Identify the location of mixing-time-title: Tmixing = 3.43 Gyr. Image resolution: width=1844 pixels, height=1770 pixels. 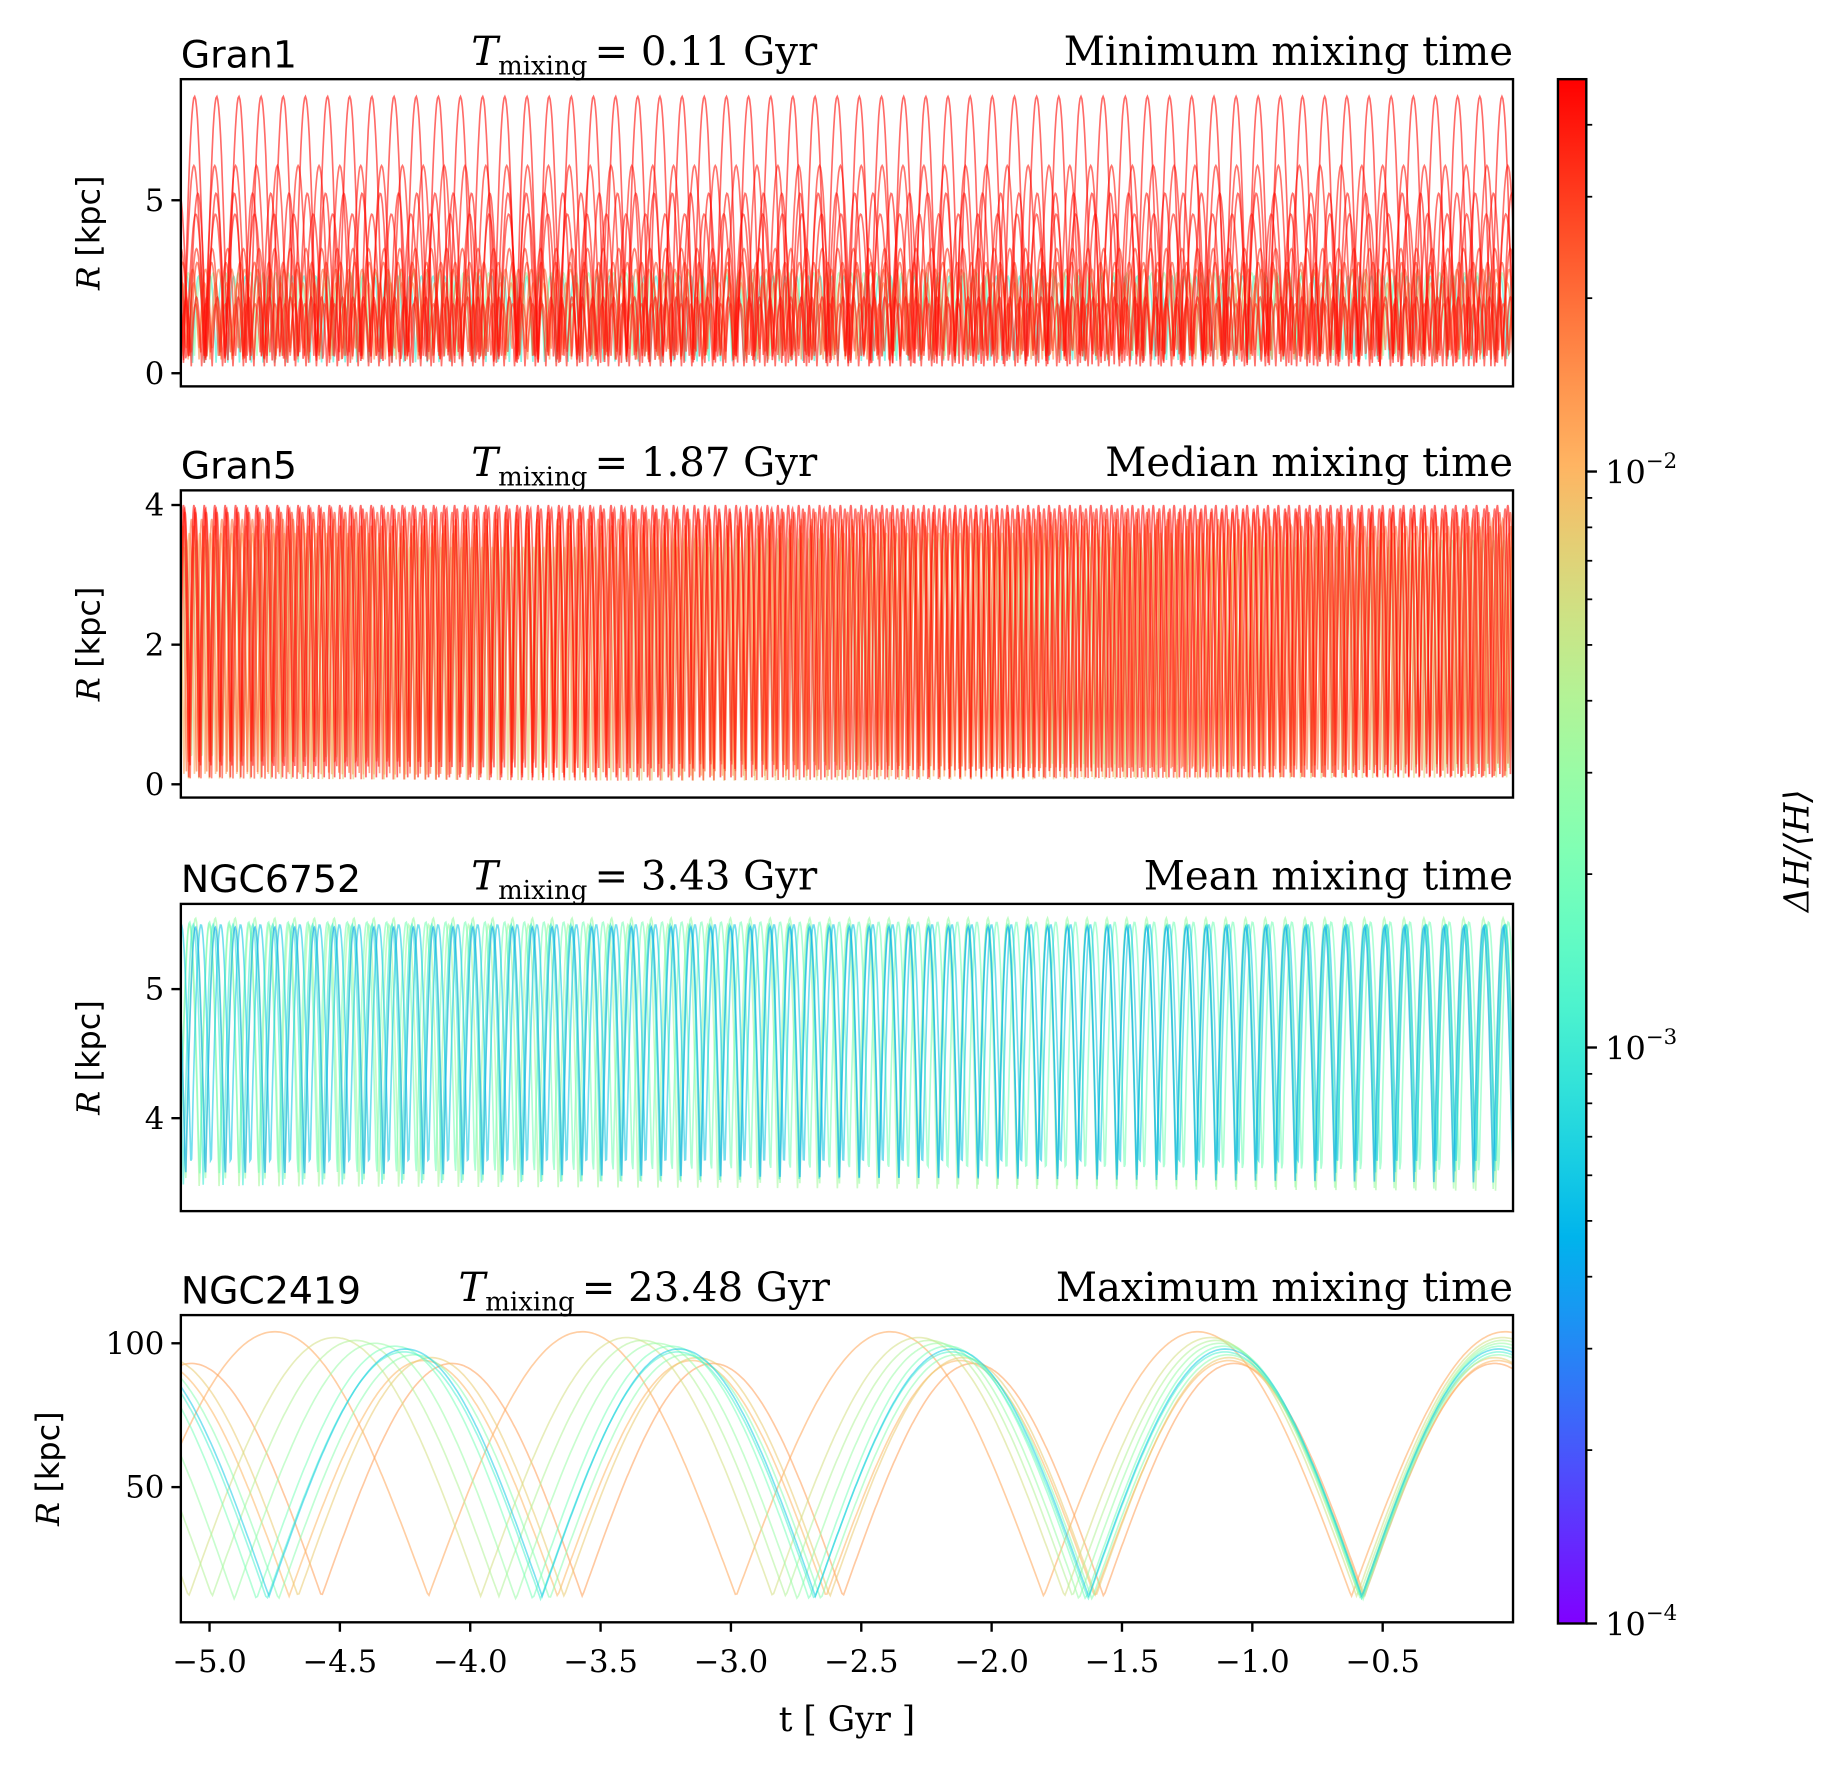
(644, 880).